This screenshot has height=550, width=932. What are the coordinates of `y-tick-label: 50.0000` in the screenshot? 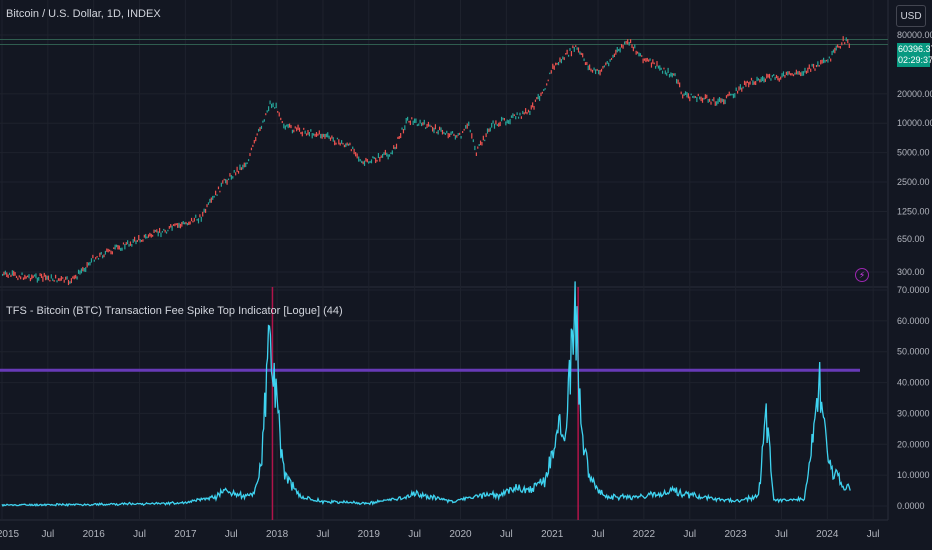 It's located at (913, 352).